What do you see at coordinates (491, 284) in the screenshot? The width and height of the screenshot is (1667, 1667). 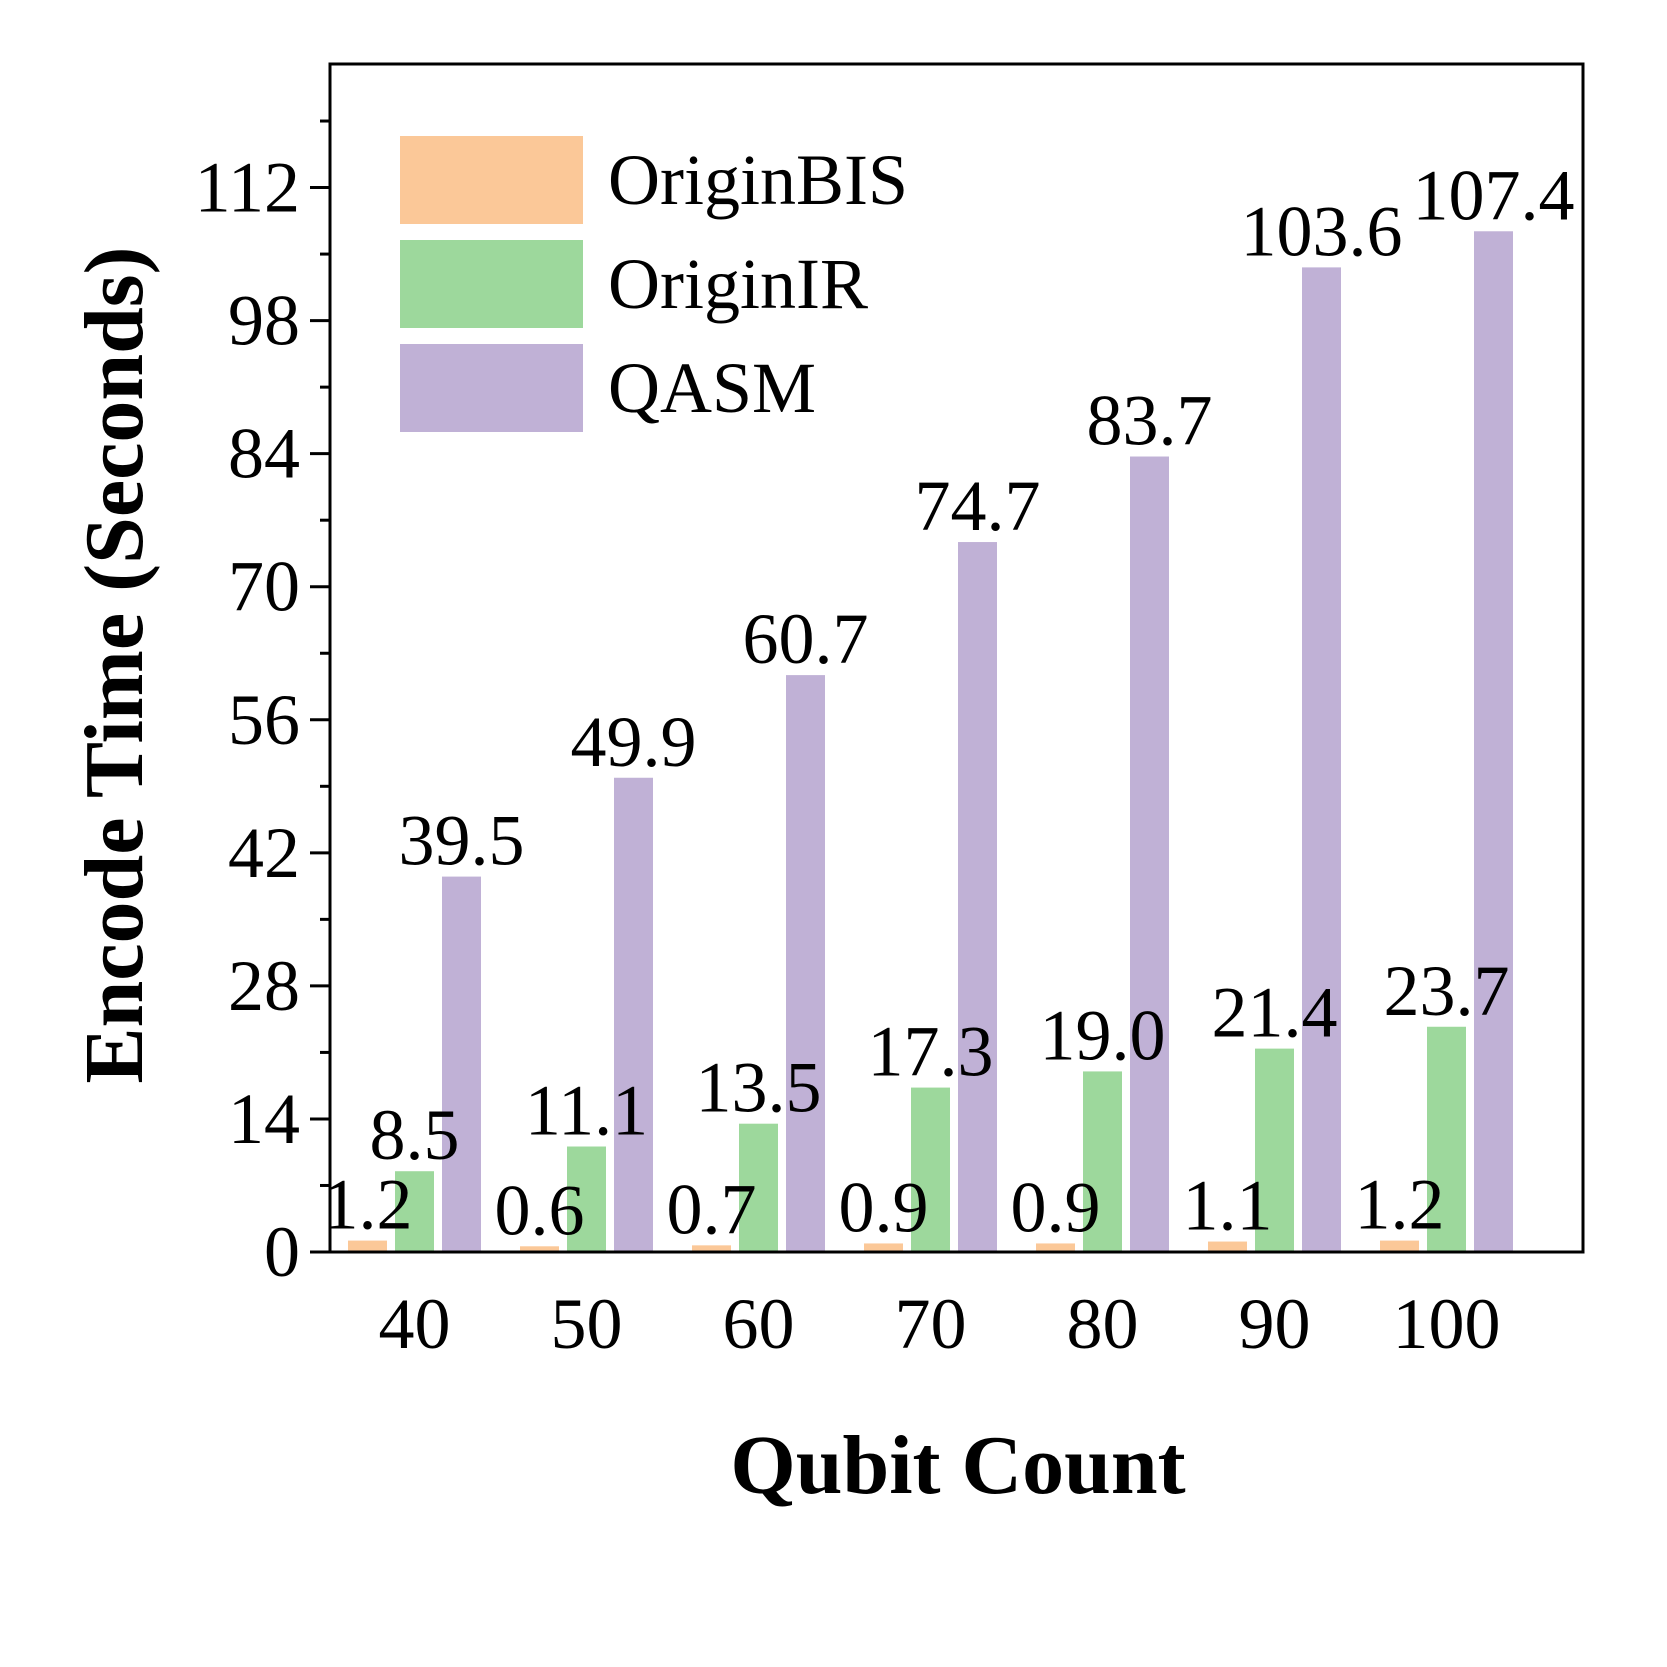 I see `legend-swatch-originir` at bounding box center [491, 284].